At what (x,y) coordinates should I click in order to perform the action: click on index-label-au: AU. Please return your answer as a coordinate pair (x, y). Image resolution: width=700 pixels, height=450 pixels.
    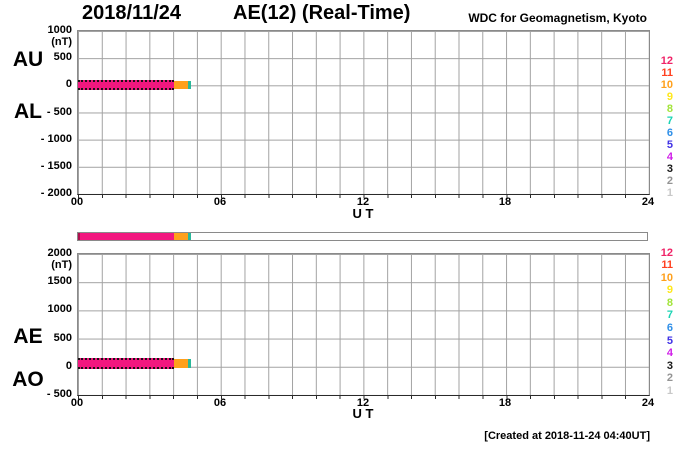
    Looking at the image, I should click on (28, 59).